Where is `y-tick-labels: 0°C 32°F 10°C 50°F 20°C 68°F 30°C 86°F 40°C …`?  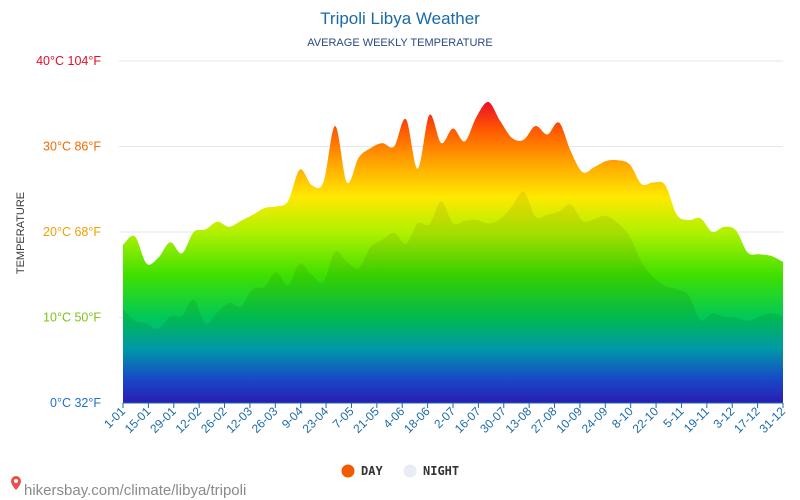 y-tick-labels: 0°C 32°F 10°C 50°F 20°C 68°F 30°C 86°F 40°C … is located at coordinates (68, 232).